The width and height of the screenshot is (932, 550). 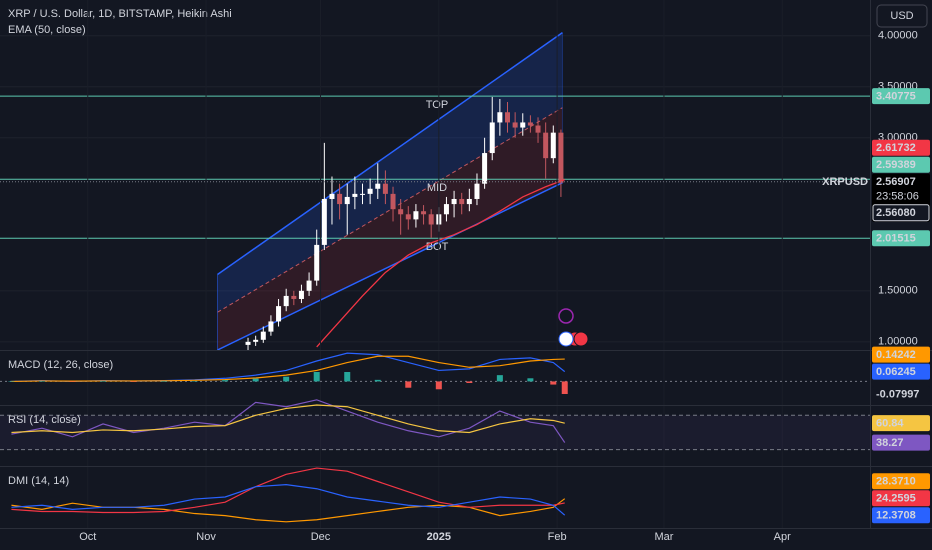 What do you see at coordinates (896, 97) in the screenshot?
I see `price-tag-label: 3.40775` at bounding box center [896, 97].